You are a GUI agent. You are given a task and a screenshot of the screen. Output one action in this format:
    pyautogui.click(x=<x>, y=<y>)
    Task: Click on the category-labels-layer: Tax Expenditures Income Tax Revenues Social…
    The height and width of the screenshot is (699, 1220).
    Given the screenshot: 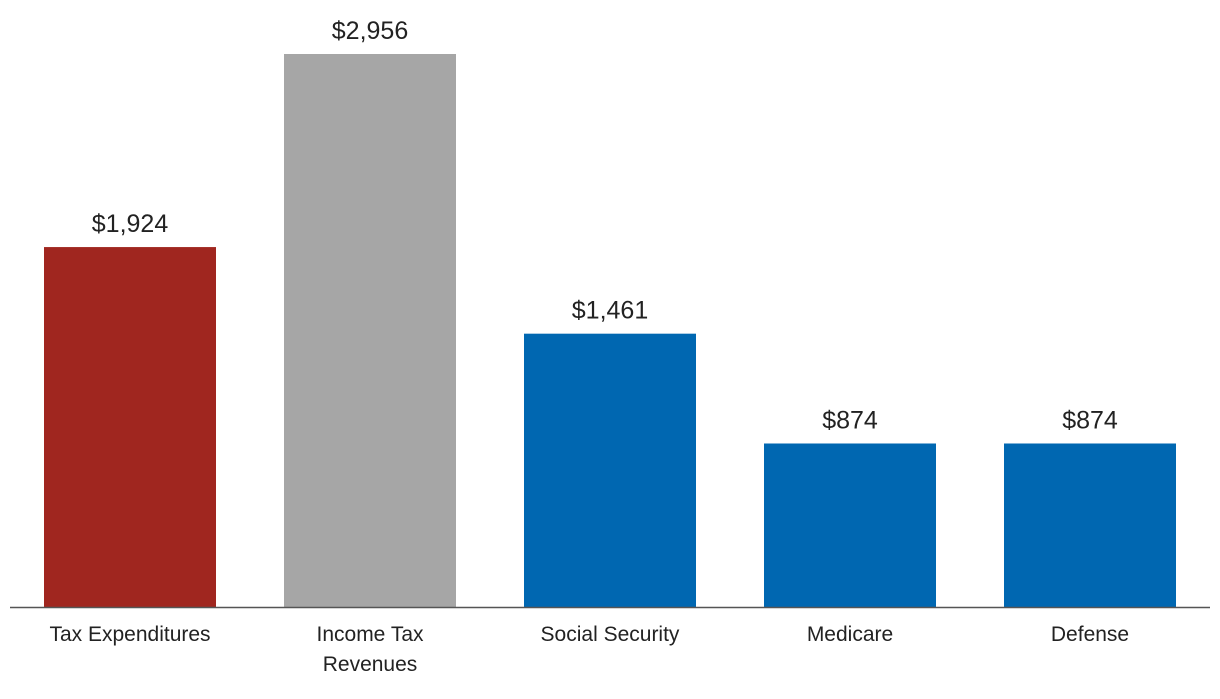 What is the action you would take?
    pyautogui.click(x=589, y=649)
    